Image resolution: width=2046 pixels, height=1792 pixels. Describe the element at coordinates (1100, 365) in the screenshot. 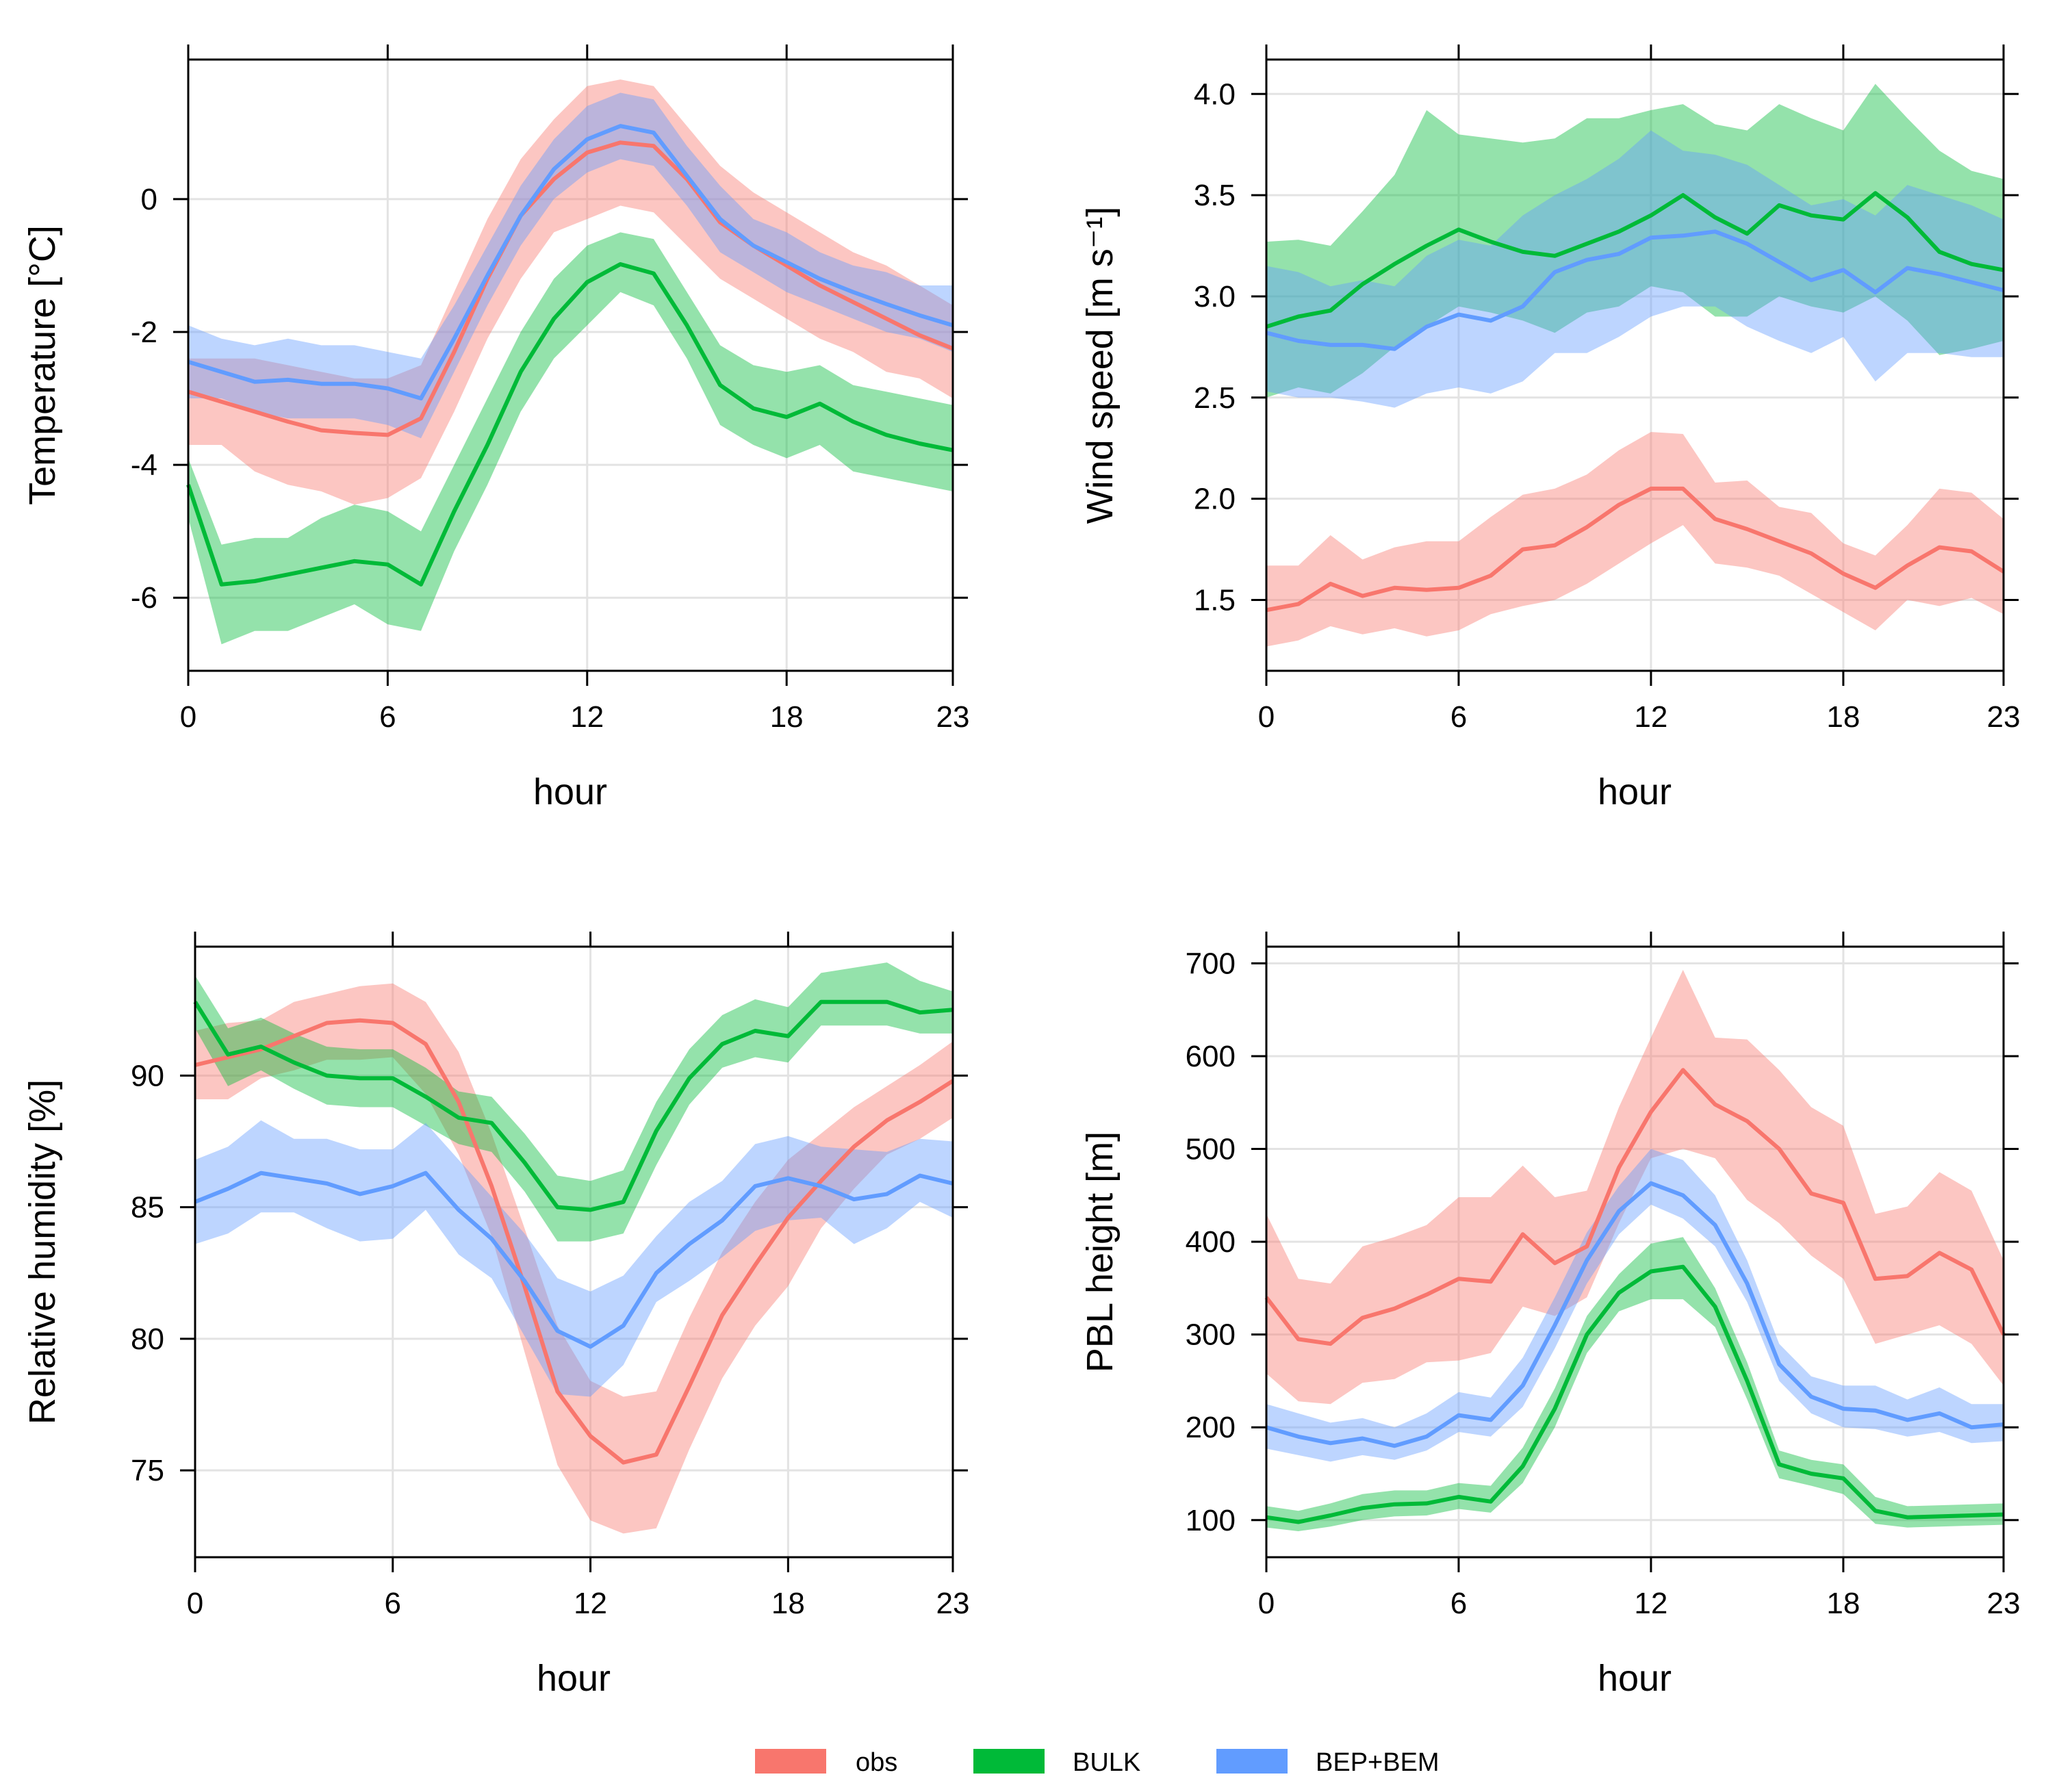

I see `y-axis-title: Wind speed [m s⁻¹]` at that location.